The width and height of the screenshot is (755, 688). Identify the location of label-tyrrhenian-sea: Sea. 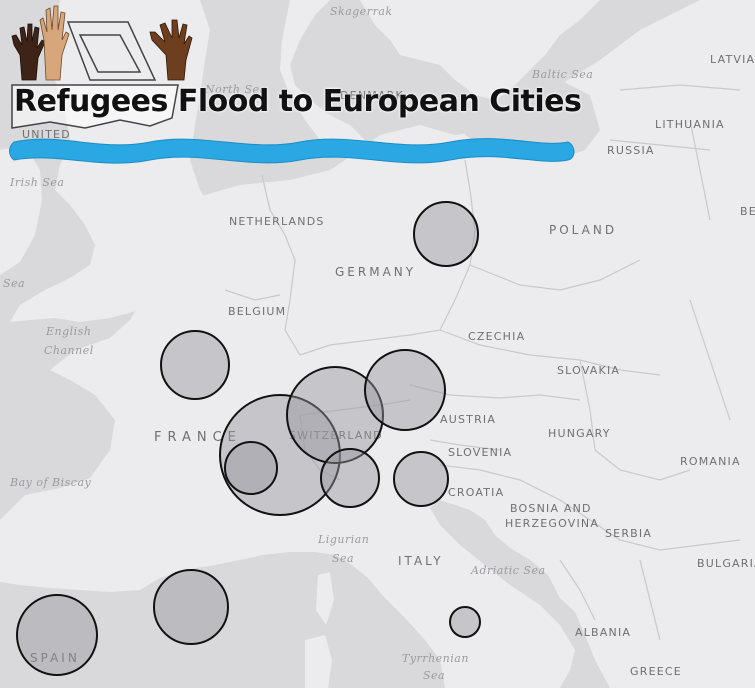
(434, 675).